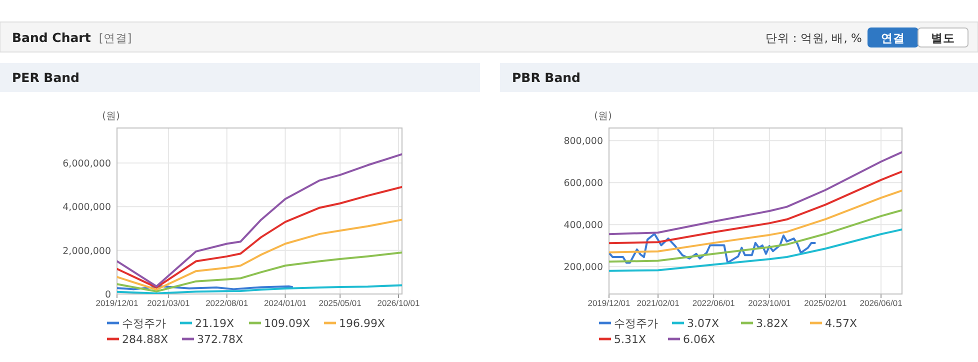  What do you see at coordinates (285, 303) in the screenshot?
I see `x-tick-label: 2024/01/01` at bounding box center [285, 303].